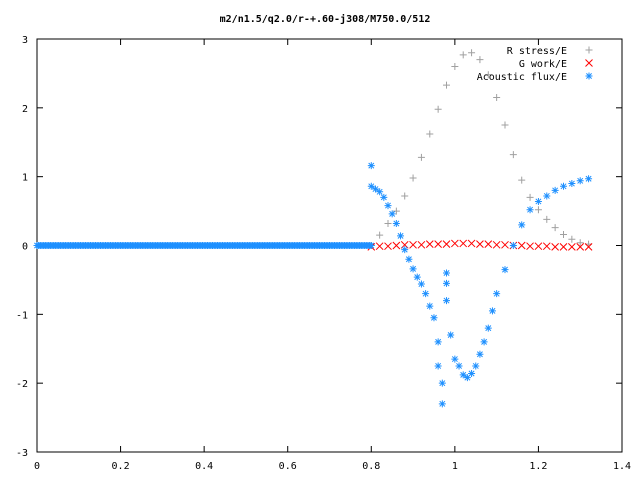 This screenshot has height=480, width=640. I want to click on y-tick-label: -2, so click(22, 384).